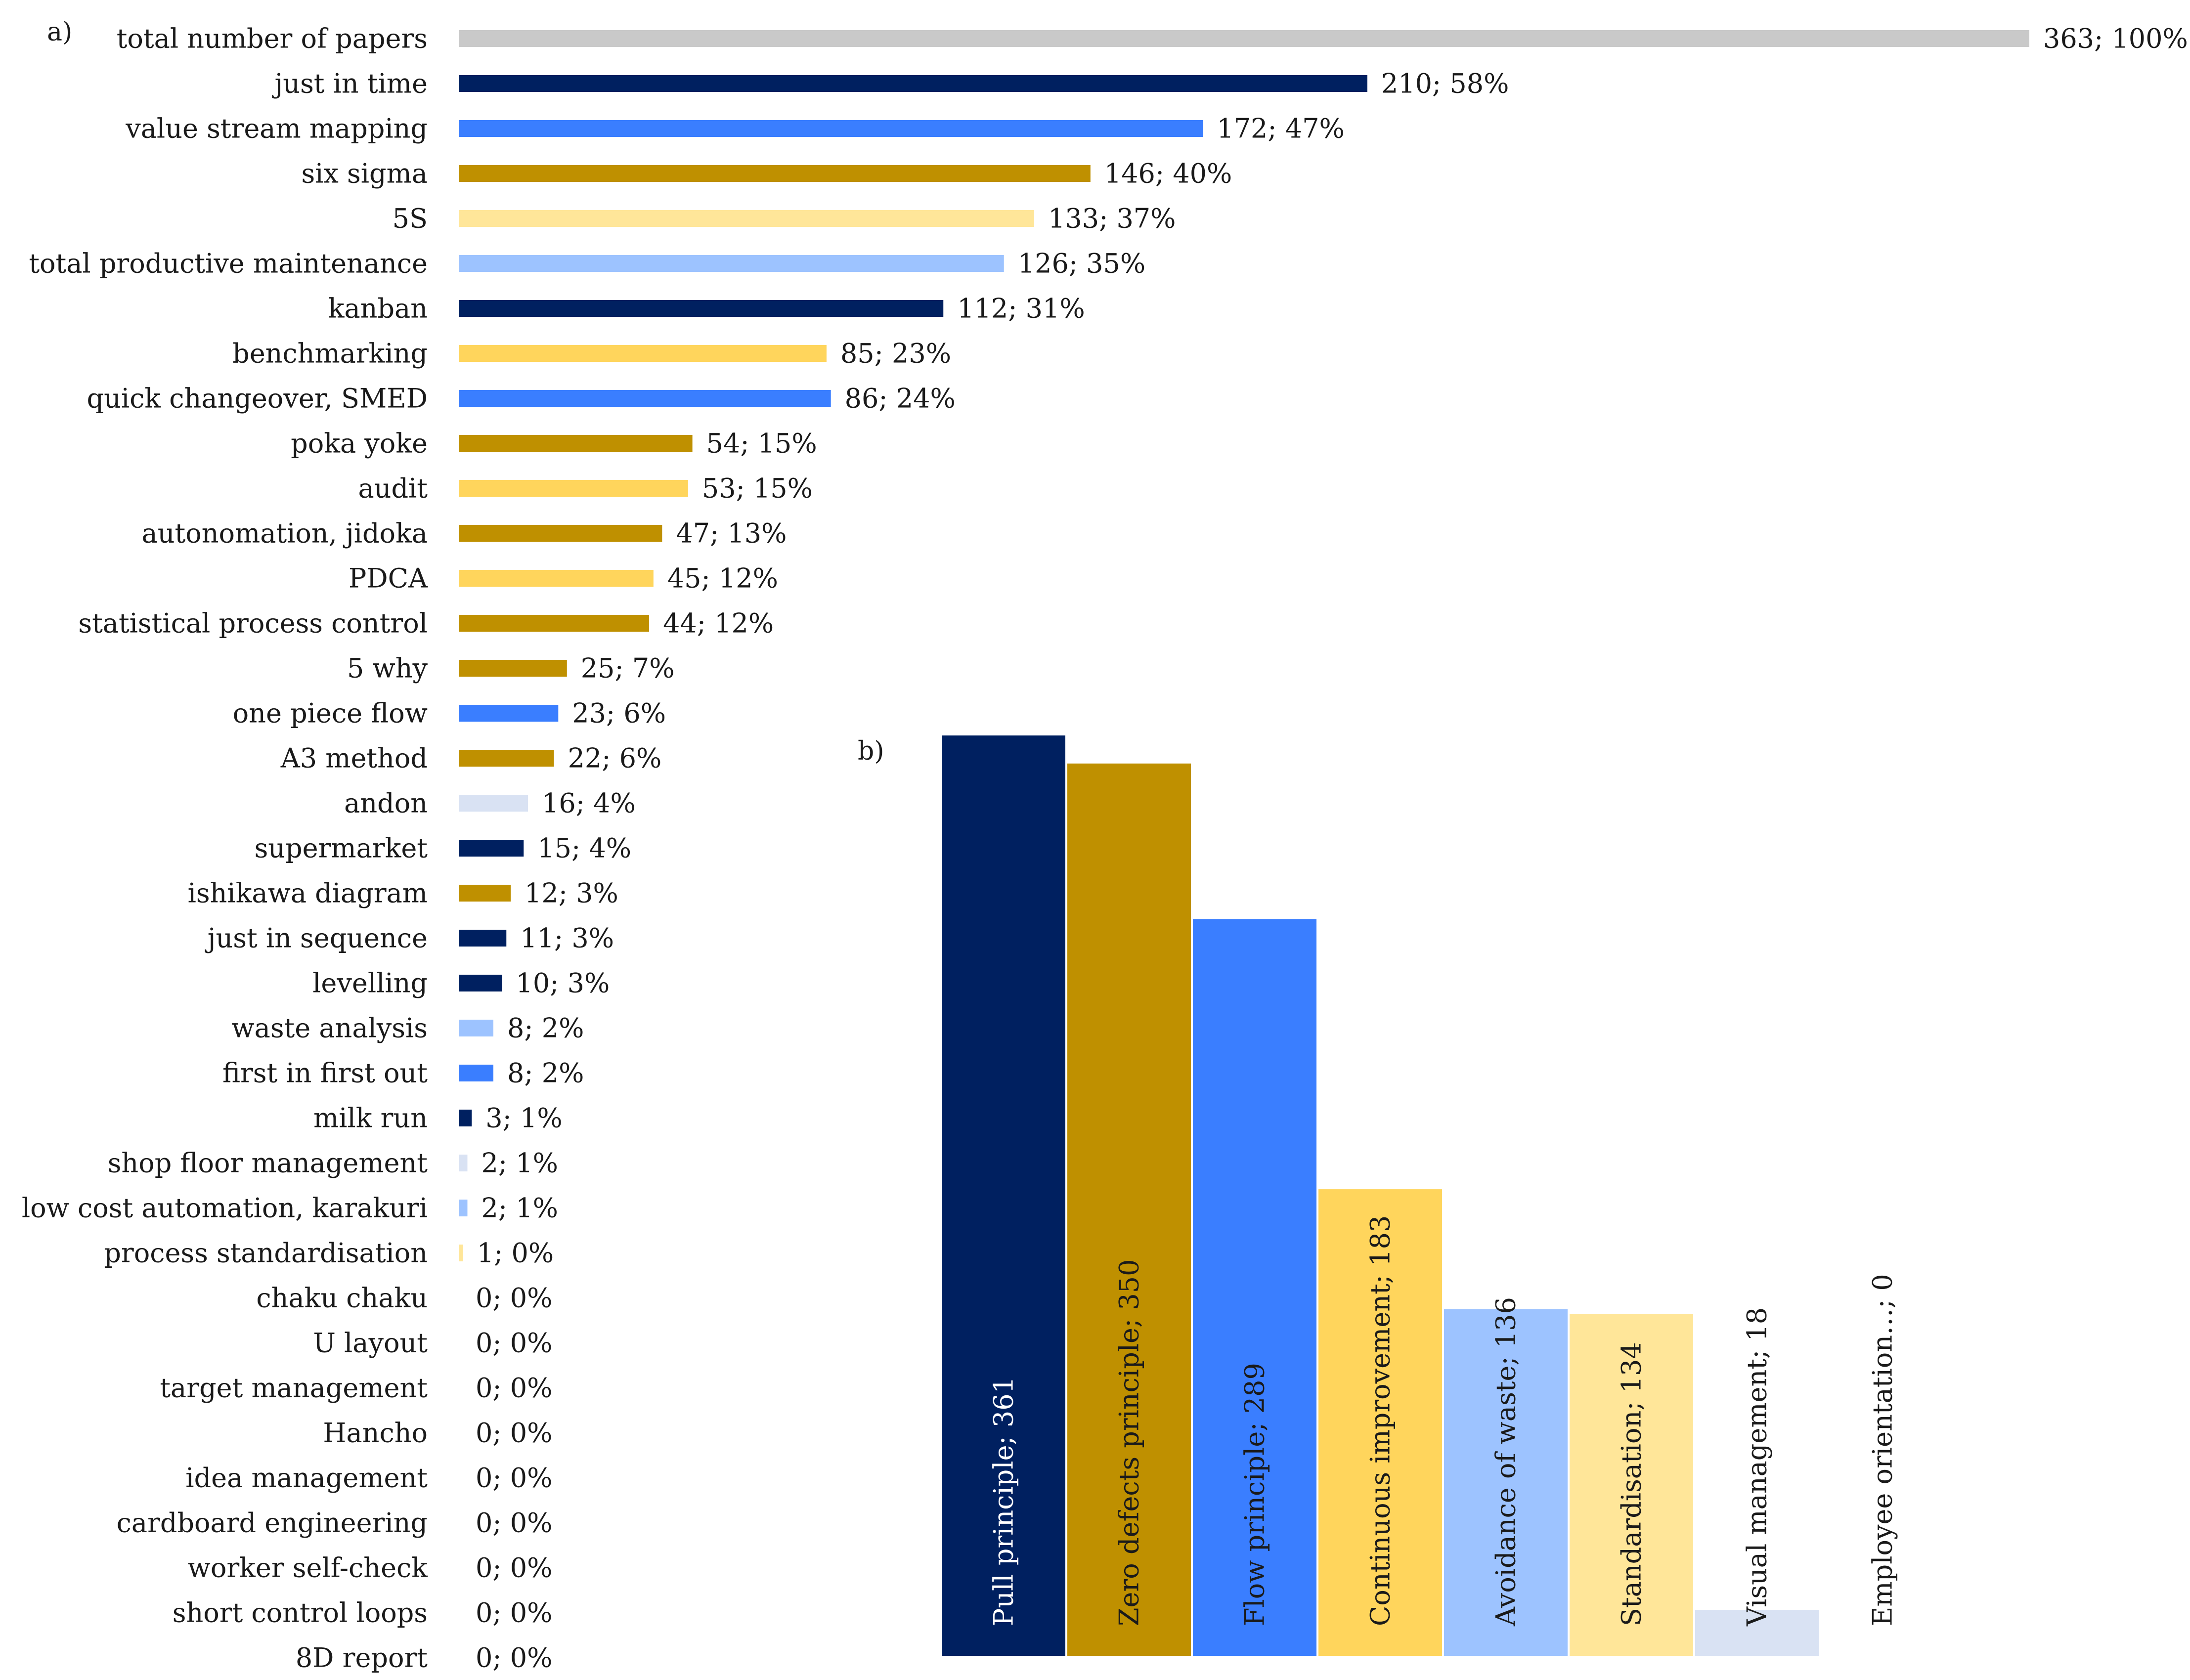  Describe the element at coordinates (900, 399) in the screenshot. I see `data-label: 86; 24%` at that location.